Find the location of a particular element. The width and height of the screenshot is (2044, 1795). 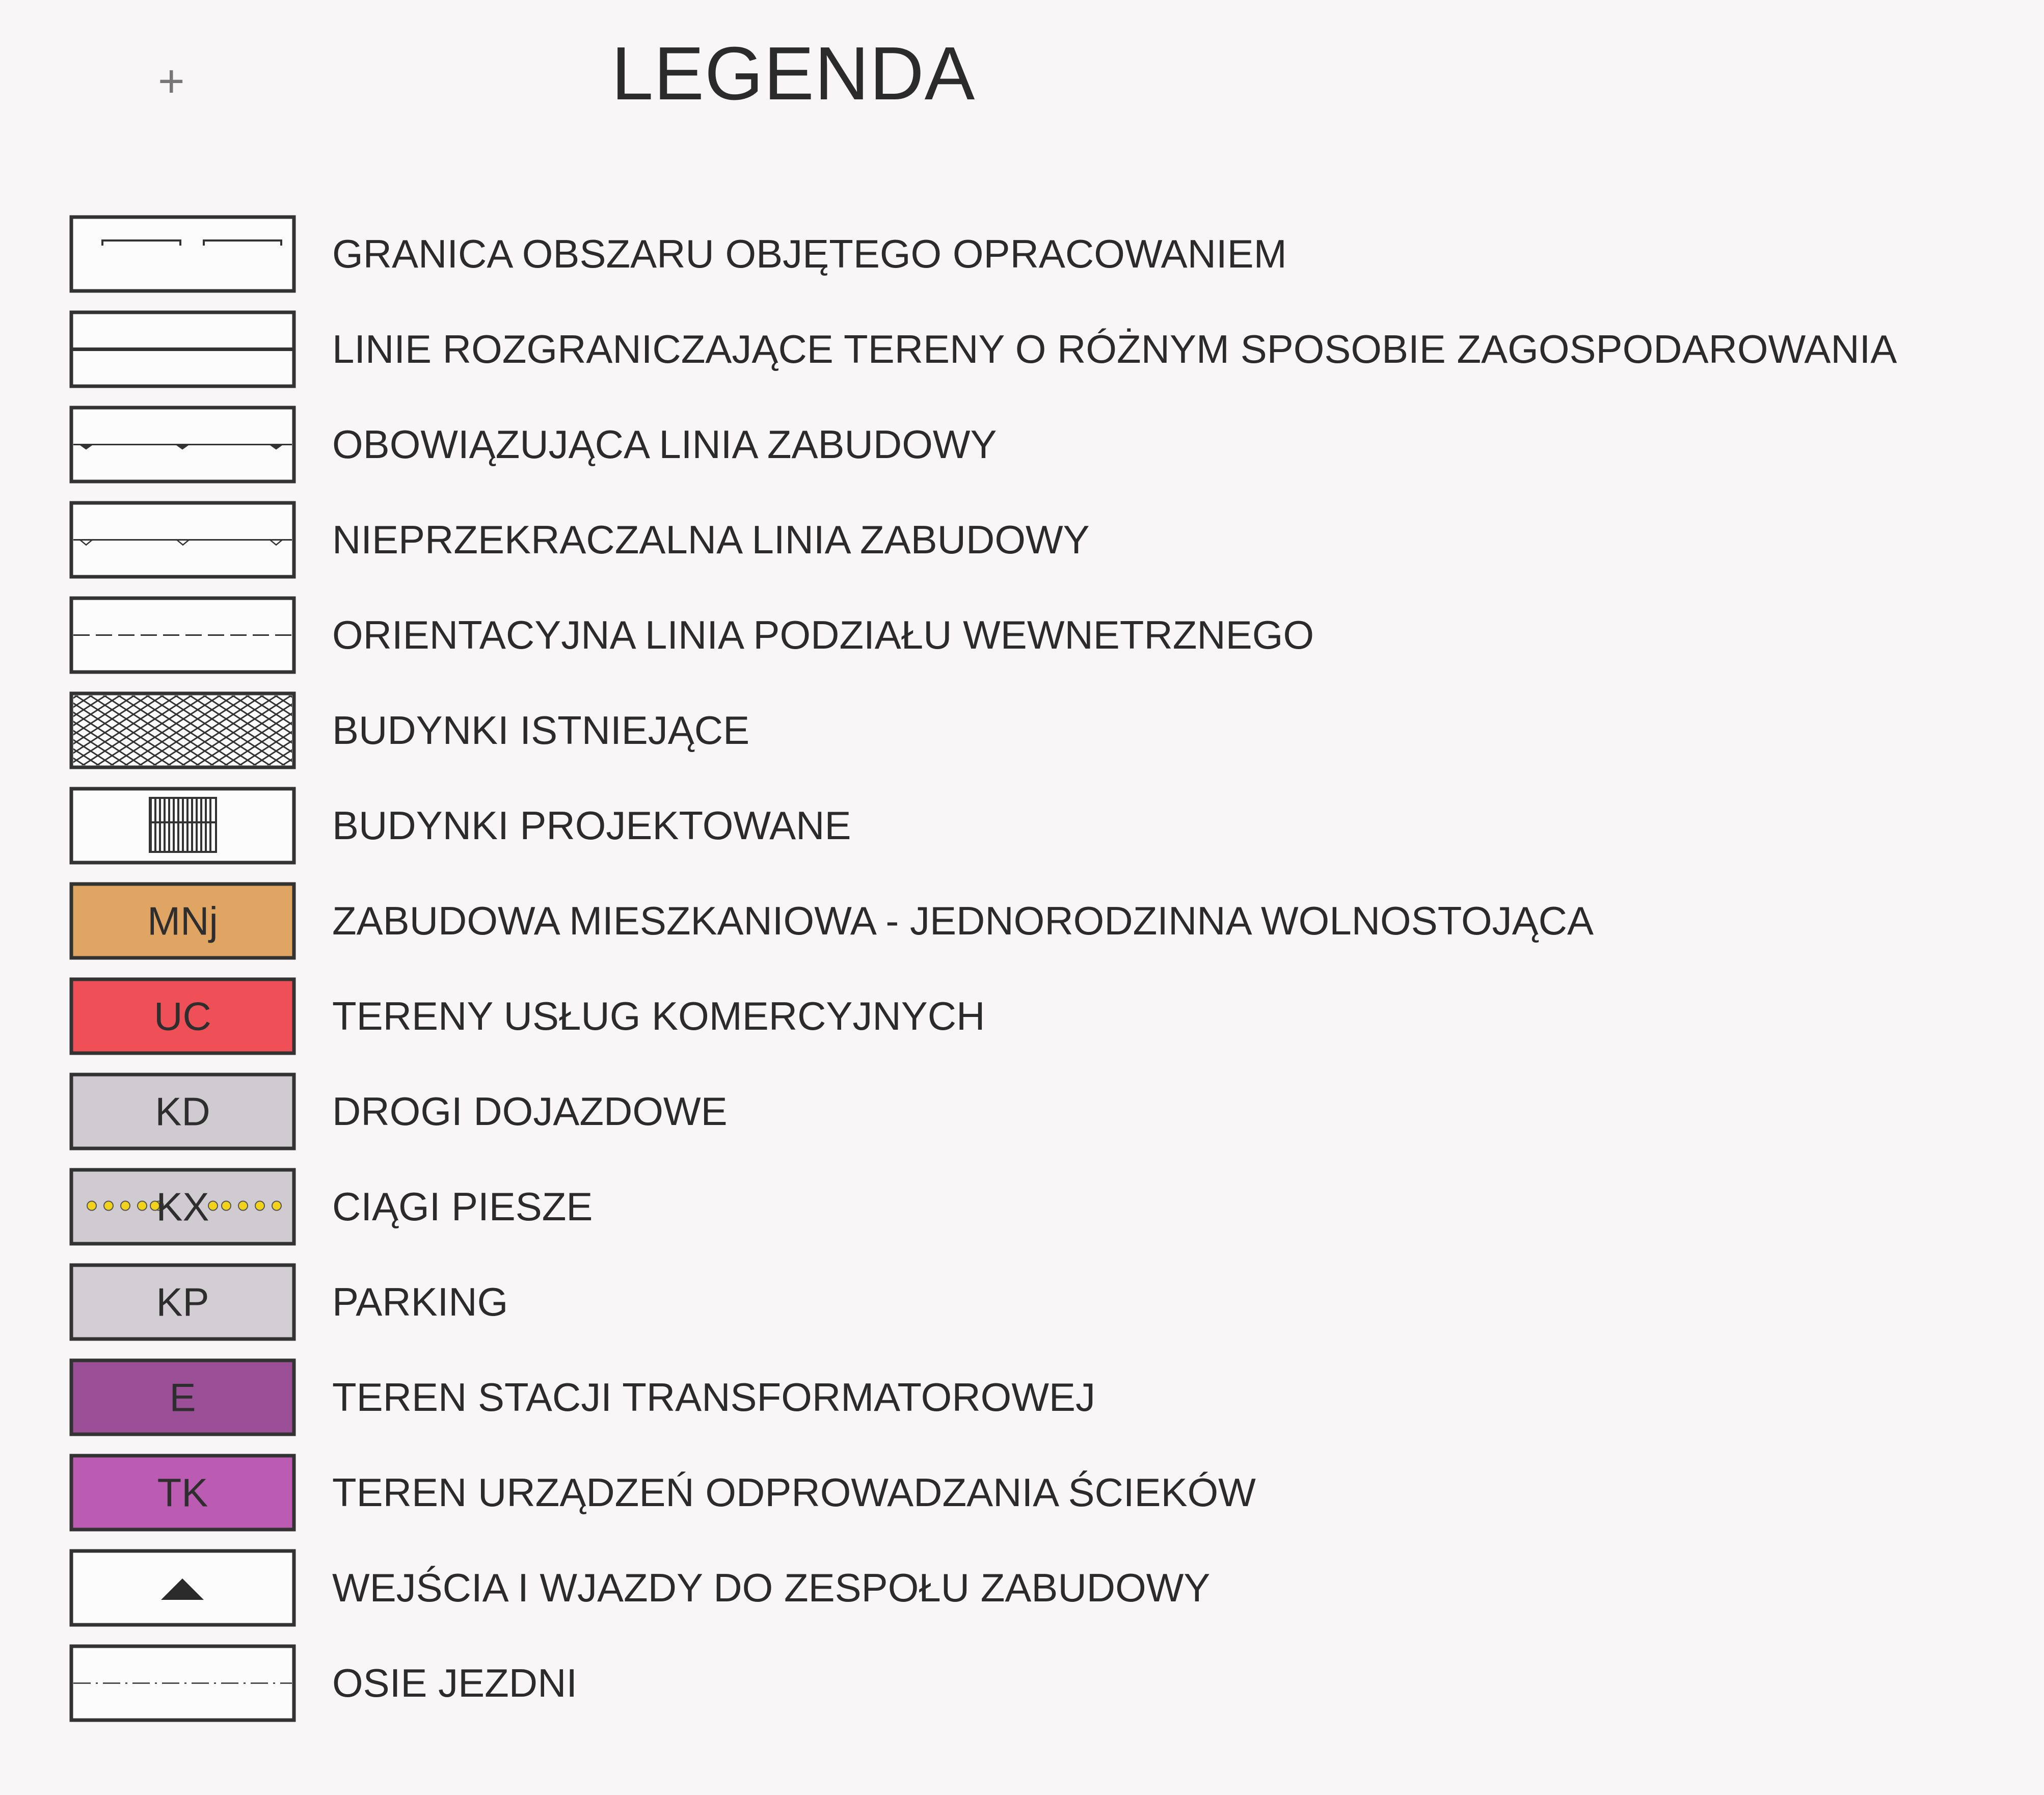

legend-item: GRANICA OBSZARU OBJĘTEGO OPRACOWANIEM is located at coordinates (1050, 254).